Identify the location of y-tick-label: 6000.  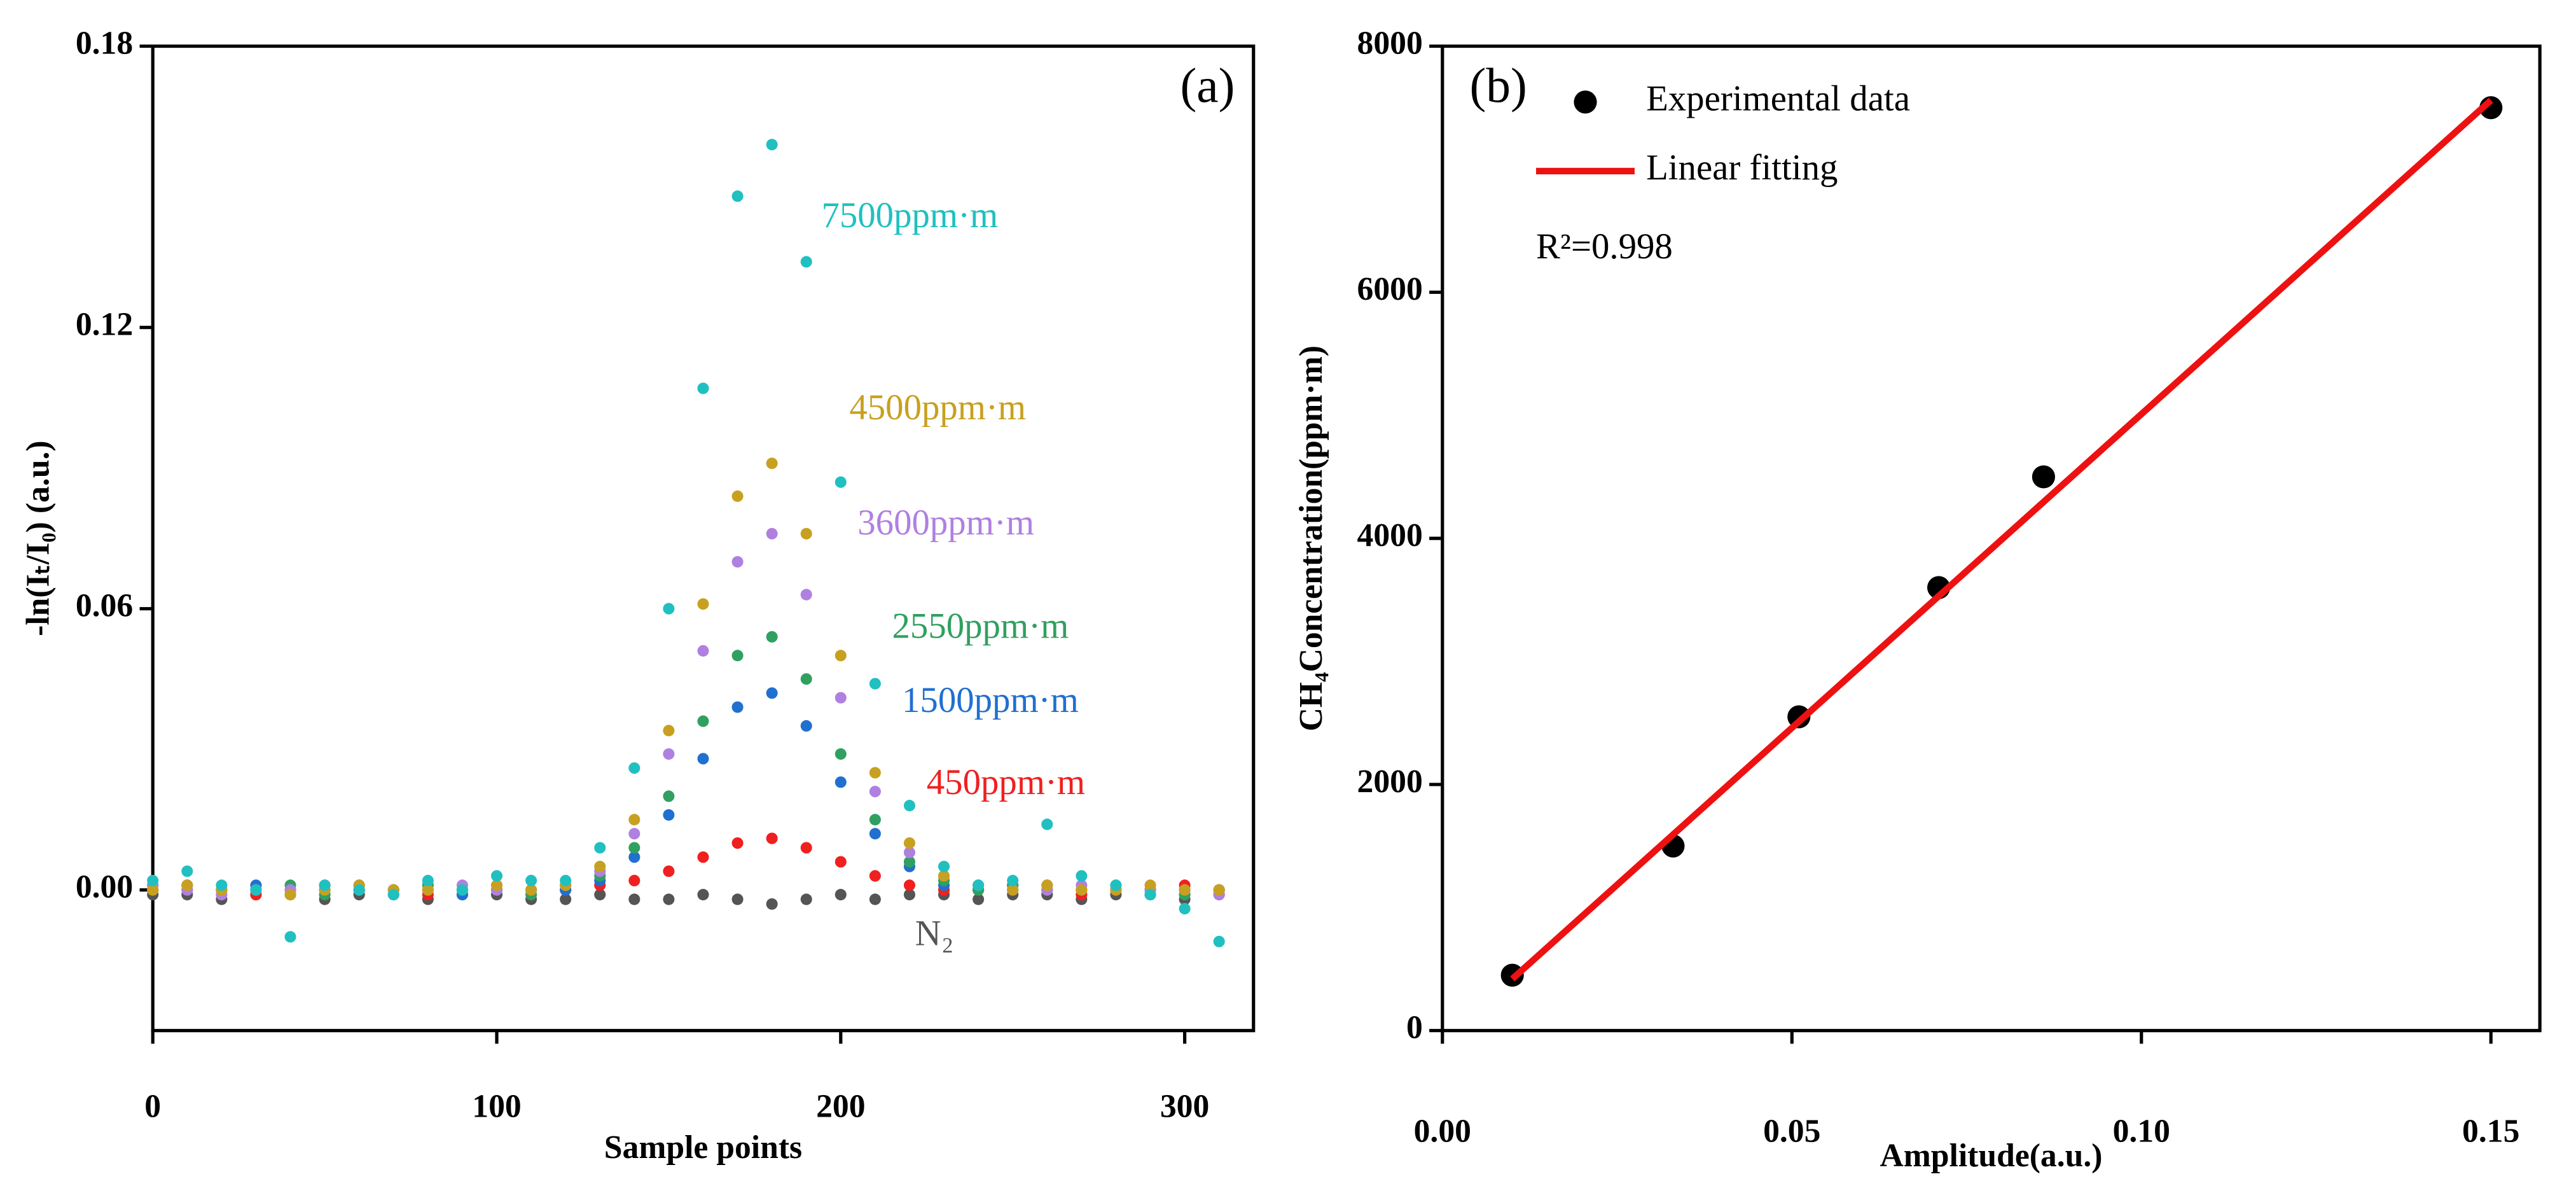
(1390, 289).